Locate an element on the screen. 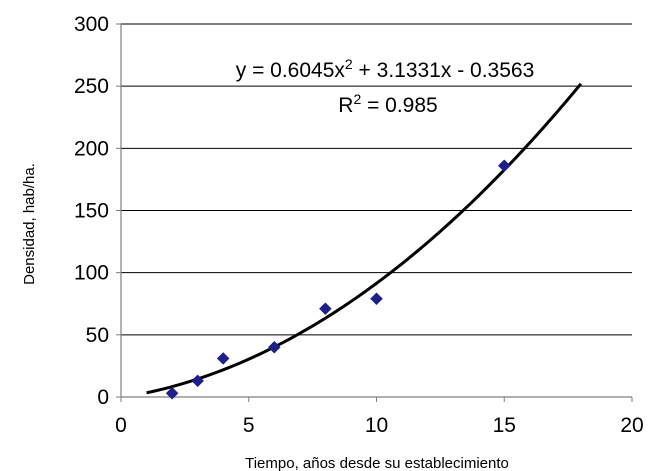 Image resolution: width=652 pixels, height=471 pixels. x-tick-label-5: 5 is located at coordinates (249, 425).